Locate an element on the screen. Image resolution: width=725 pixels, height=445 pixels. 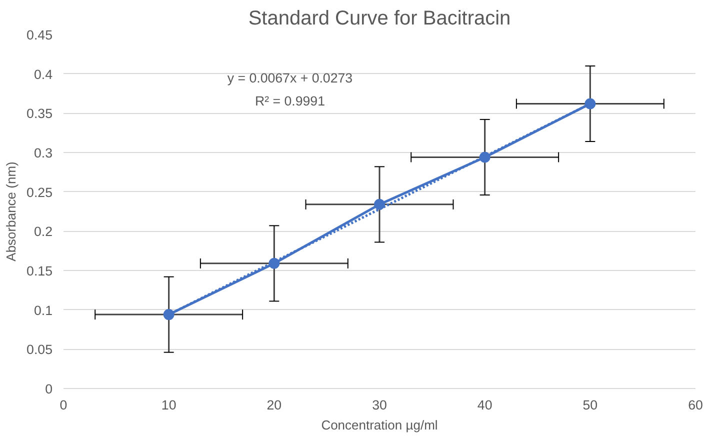
x-tick-label: 0 is located at coordinates (64, 405).